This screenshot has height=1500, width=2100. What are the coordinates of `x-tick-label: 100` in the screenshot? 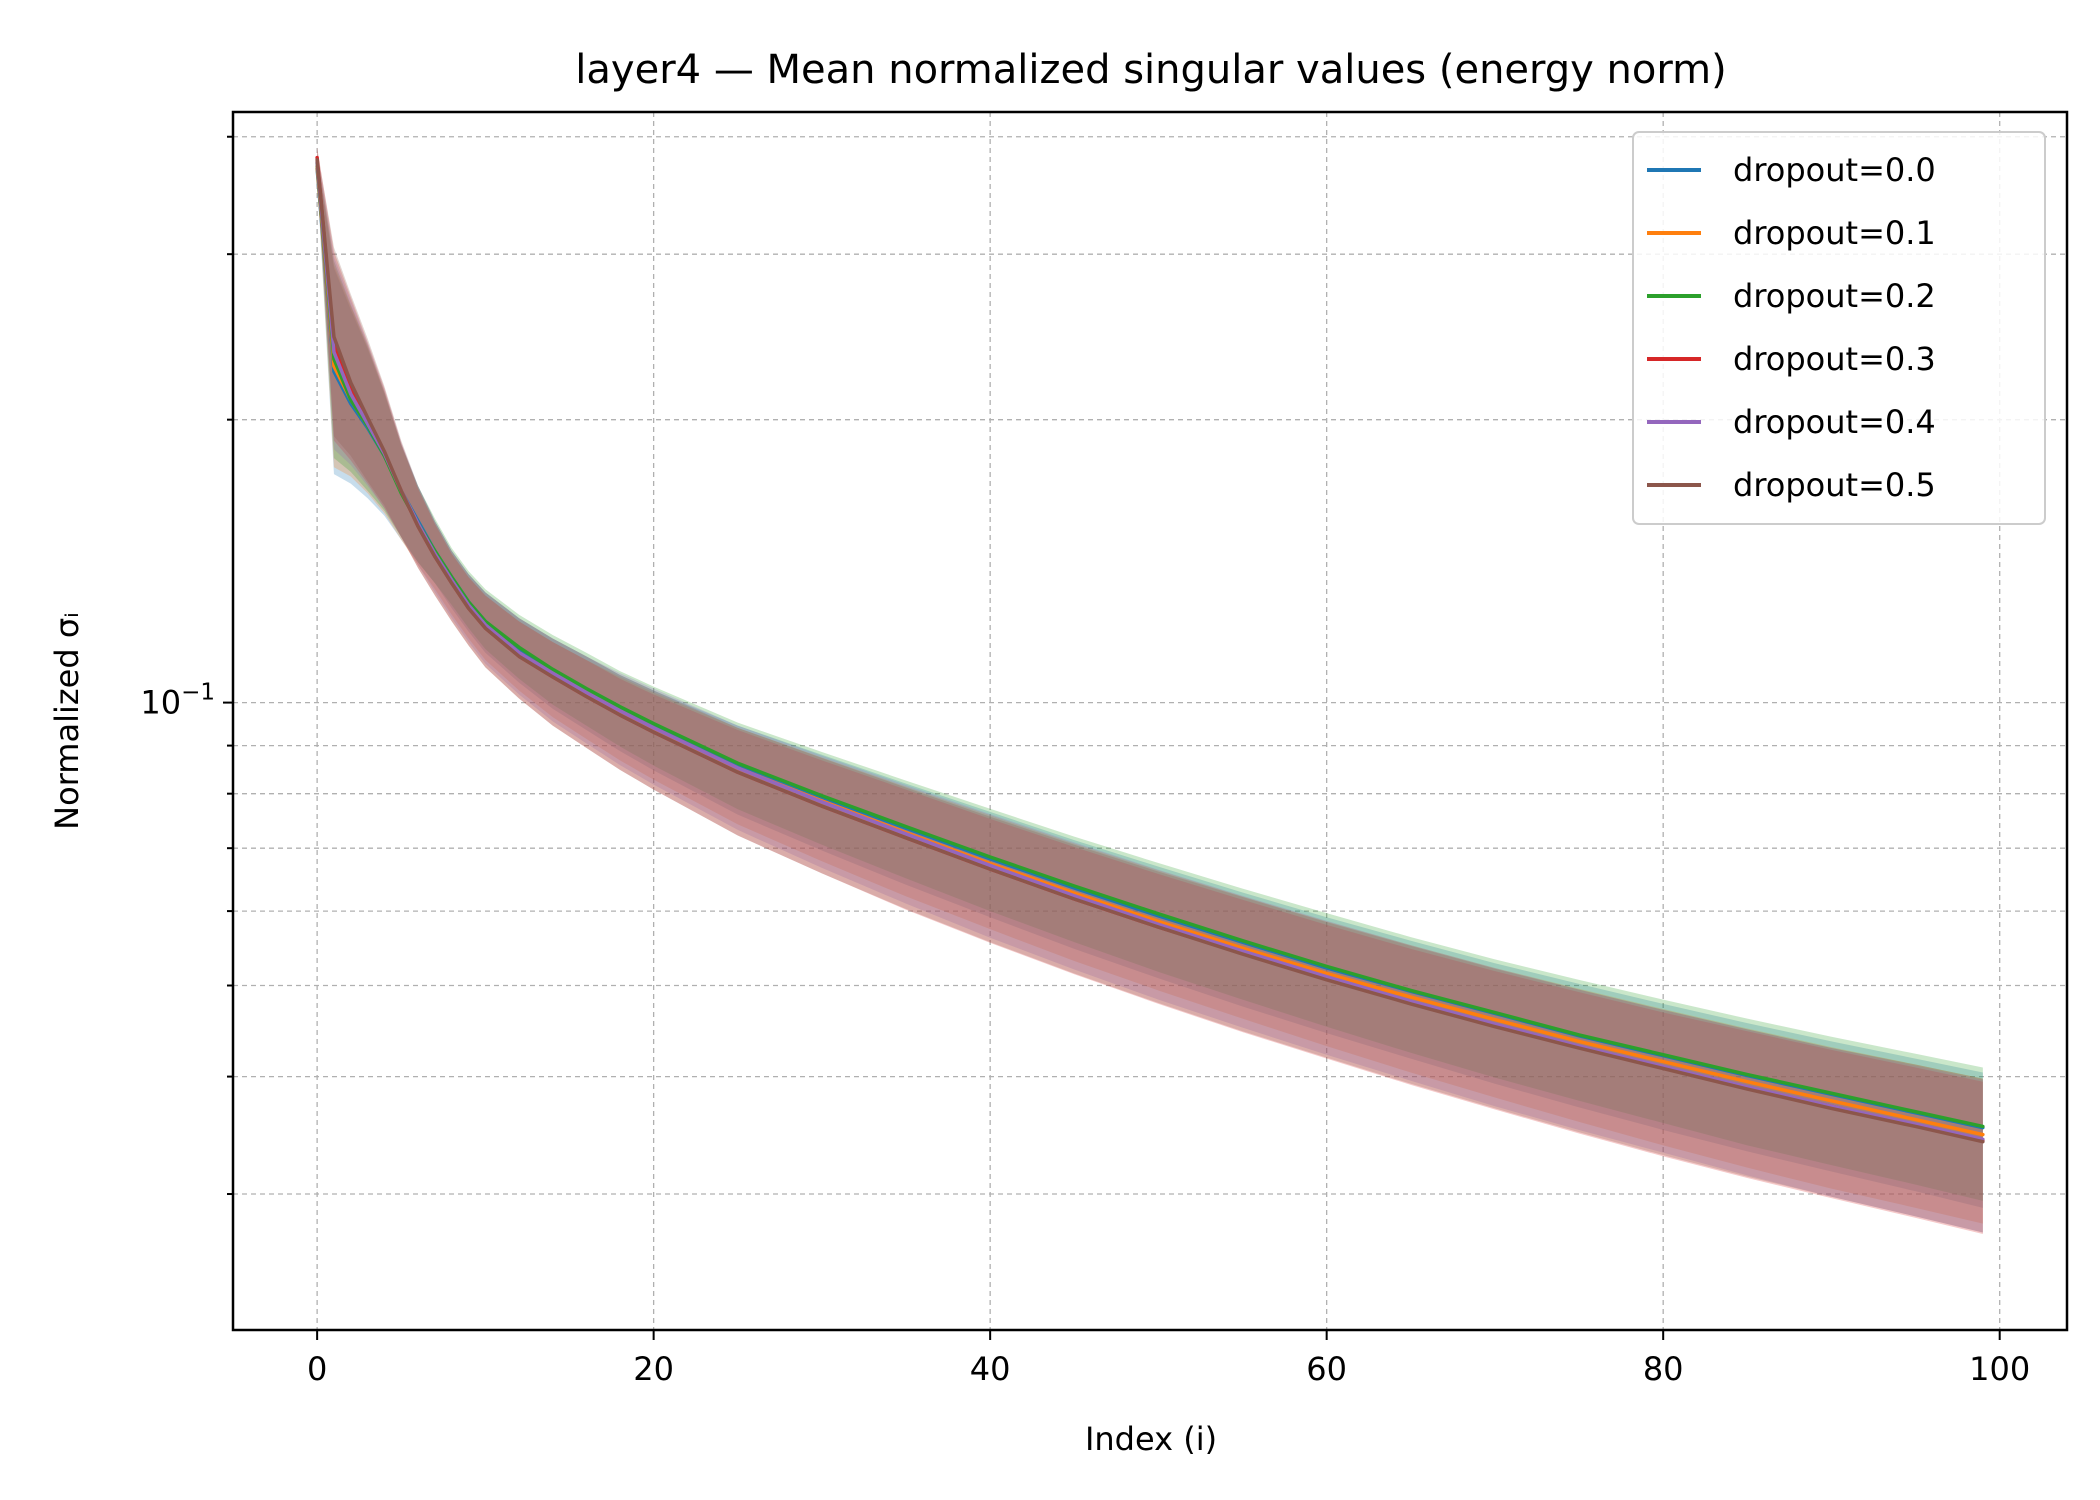 It's located at (1999, 1369).